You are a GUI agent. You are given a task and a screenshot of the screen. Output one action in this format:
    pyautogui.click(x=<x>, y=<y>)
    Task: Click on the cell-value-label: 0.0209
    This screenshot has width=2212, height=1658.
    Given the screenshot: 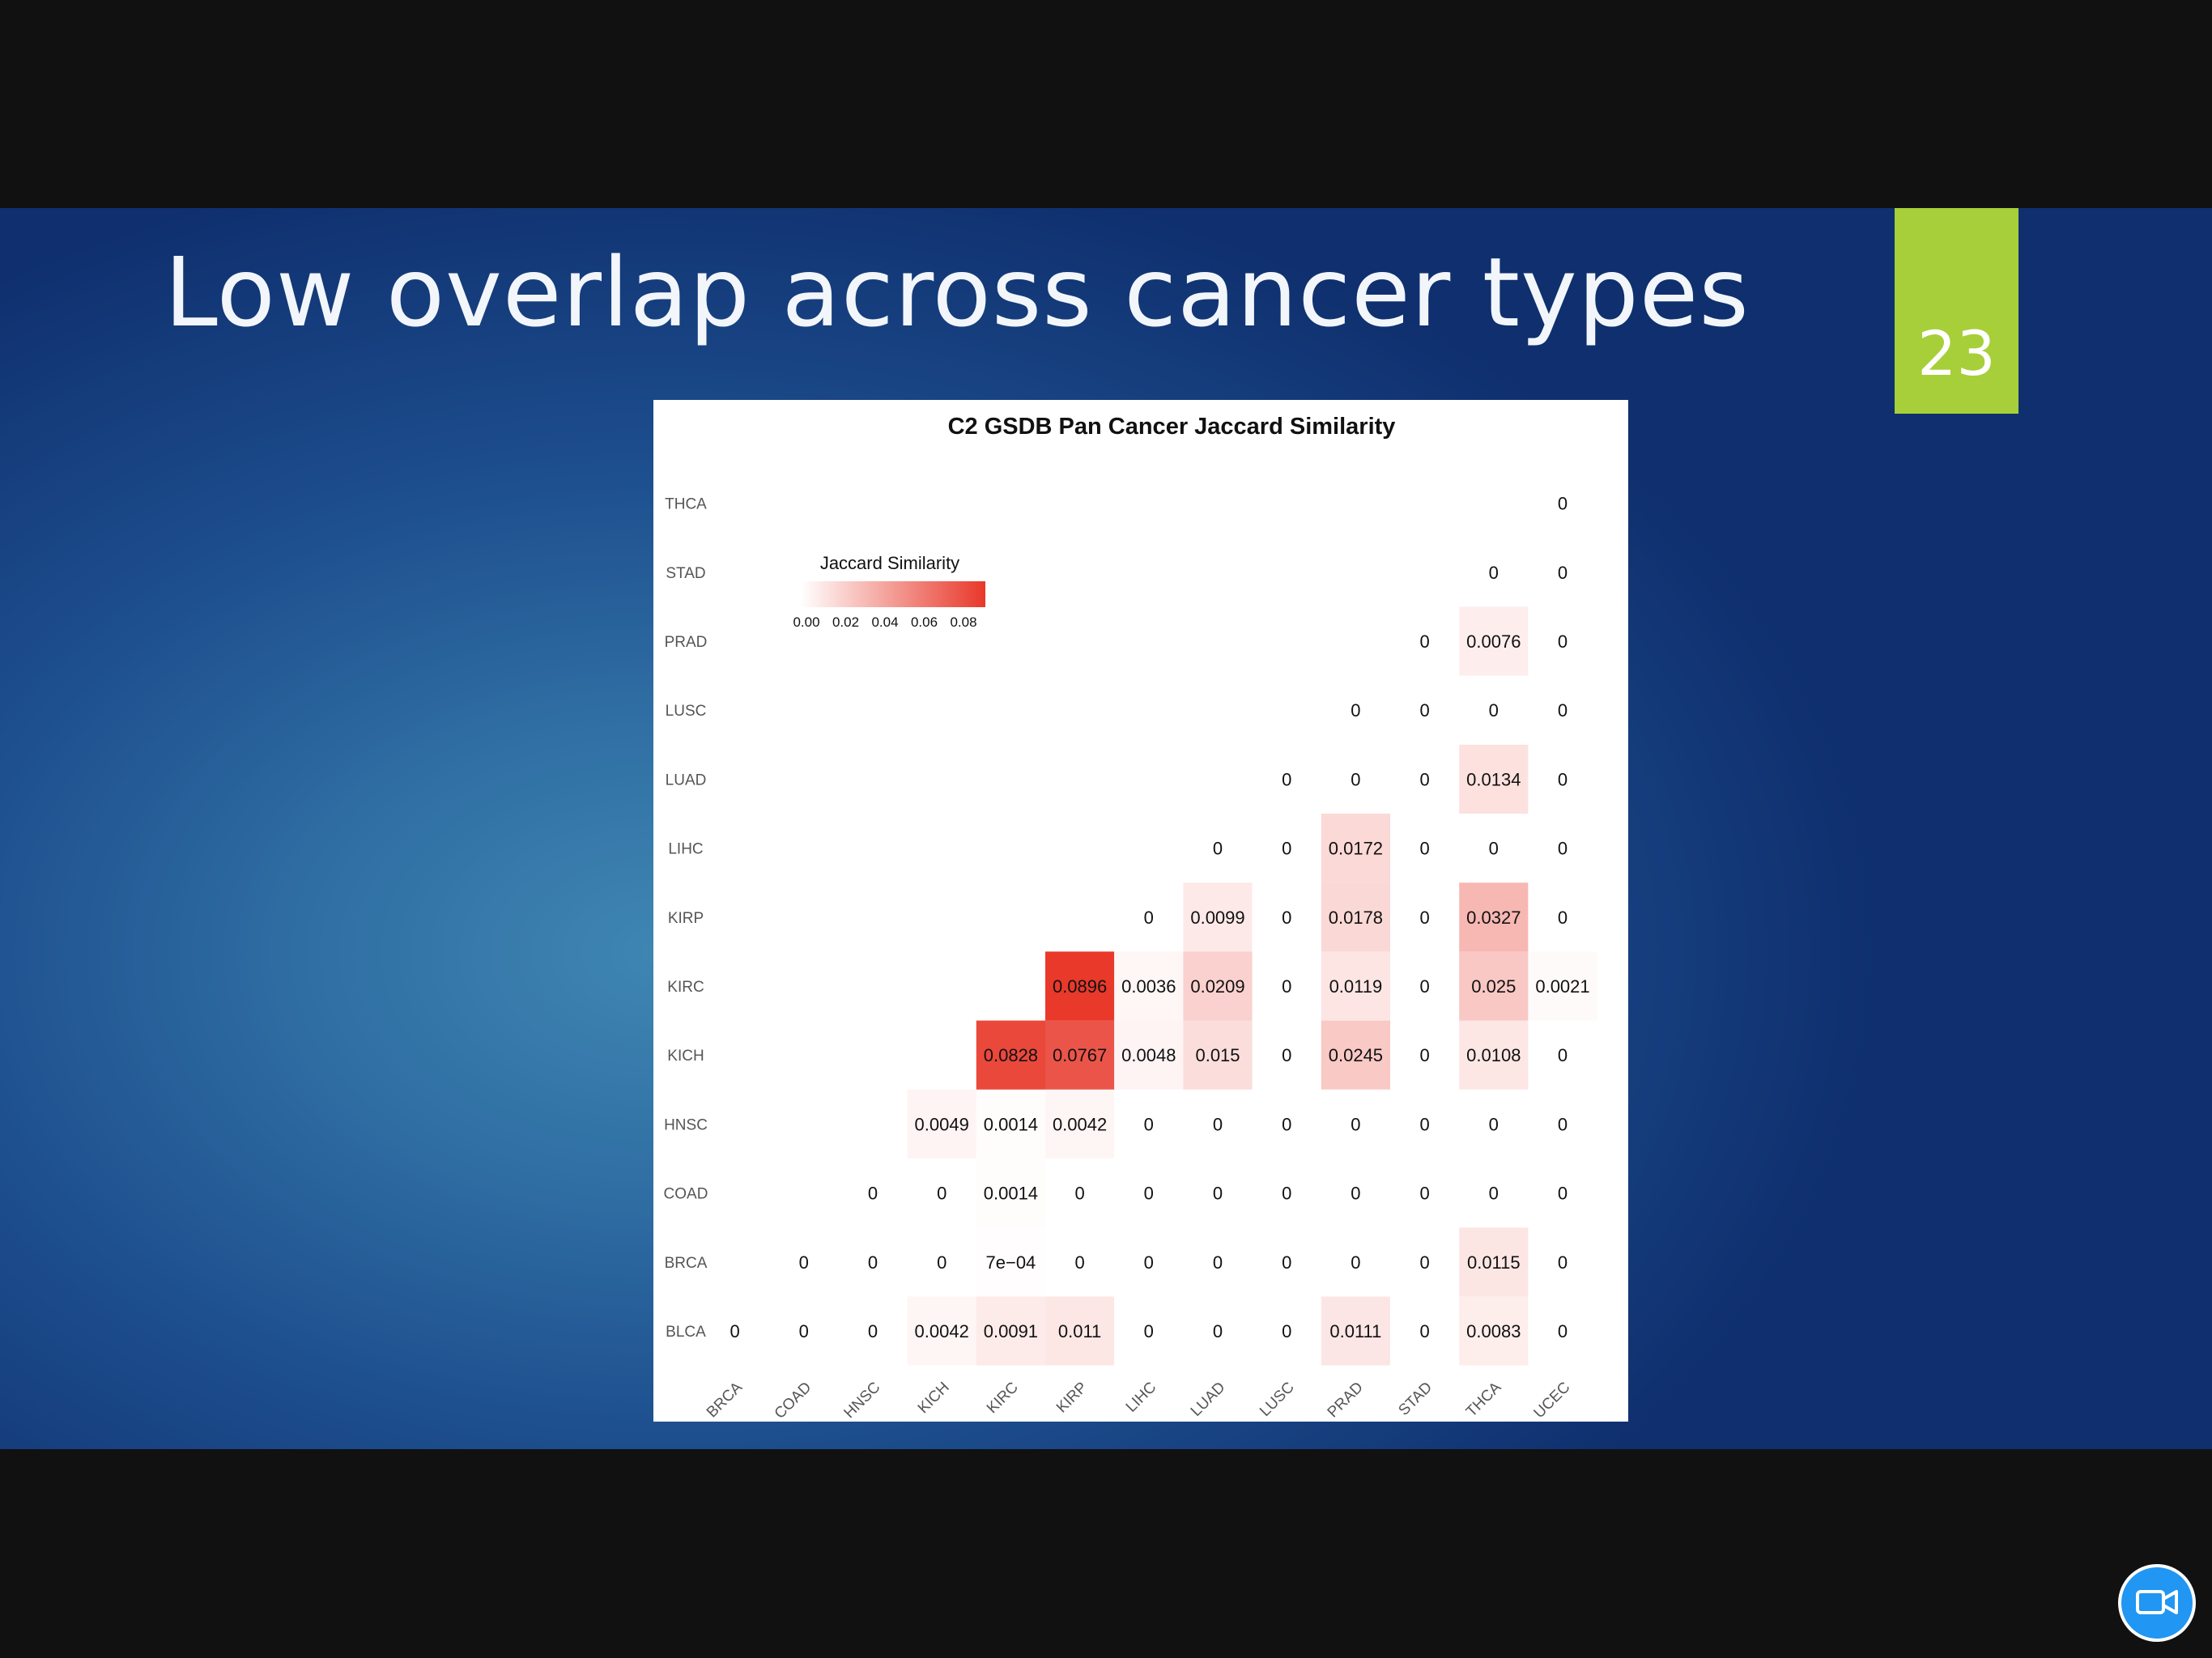 What is the action you would take?
    pyautogui.click(x=1217, y=986)
    